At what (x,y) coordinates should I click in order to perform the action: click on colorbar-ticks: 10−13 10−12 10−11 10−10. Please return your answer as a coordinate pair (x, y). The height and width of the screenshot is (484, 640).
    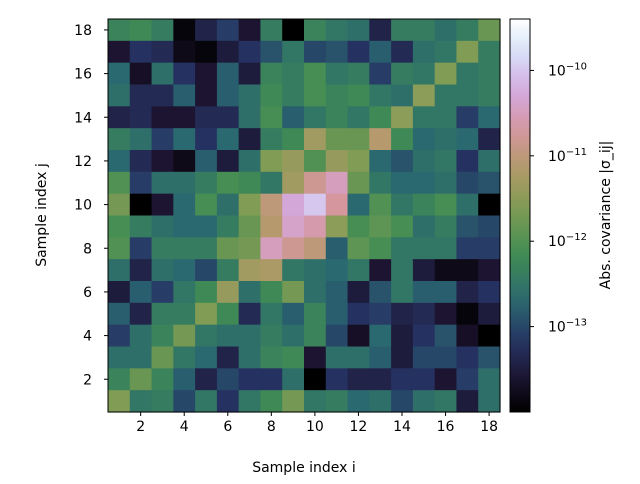
    Looking at the image, I should click on (558, 198).